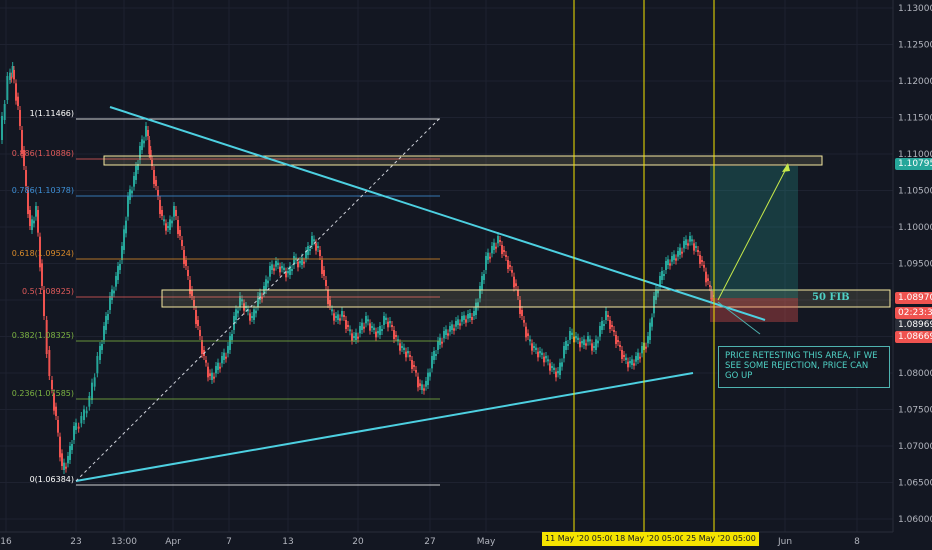 This screenshot has height=550, width=932. I want to click on price-badge-stop: 1.08669, so click(913, 337).